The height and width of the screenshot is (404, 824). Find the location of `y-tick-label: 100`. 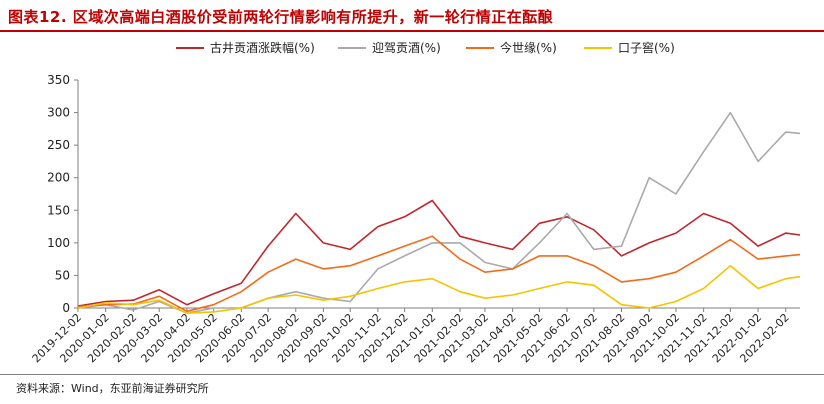

y-tick-label: 100 is located at coordinates (58, 243).